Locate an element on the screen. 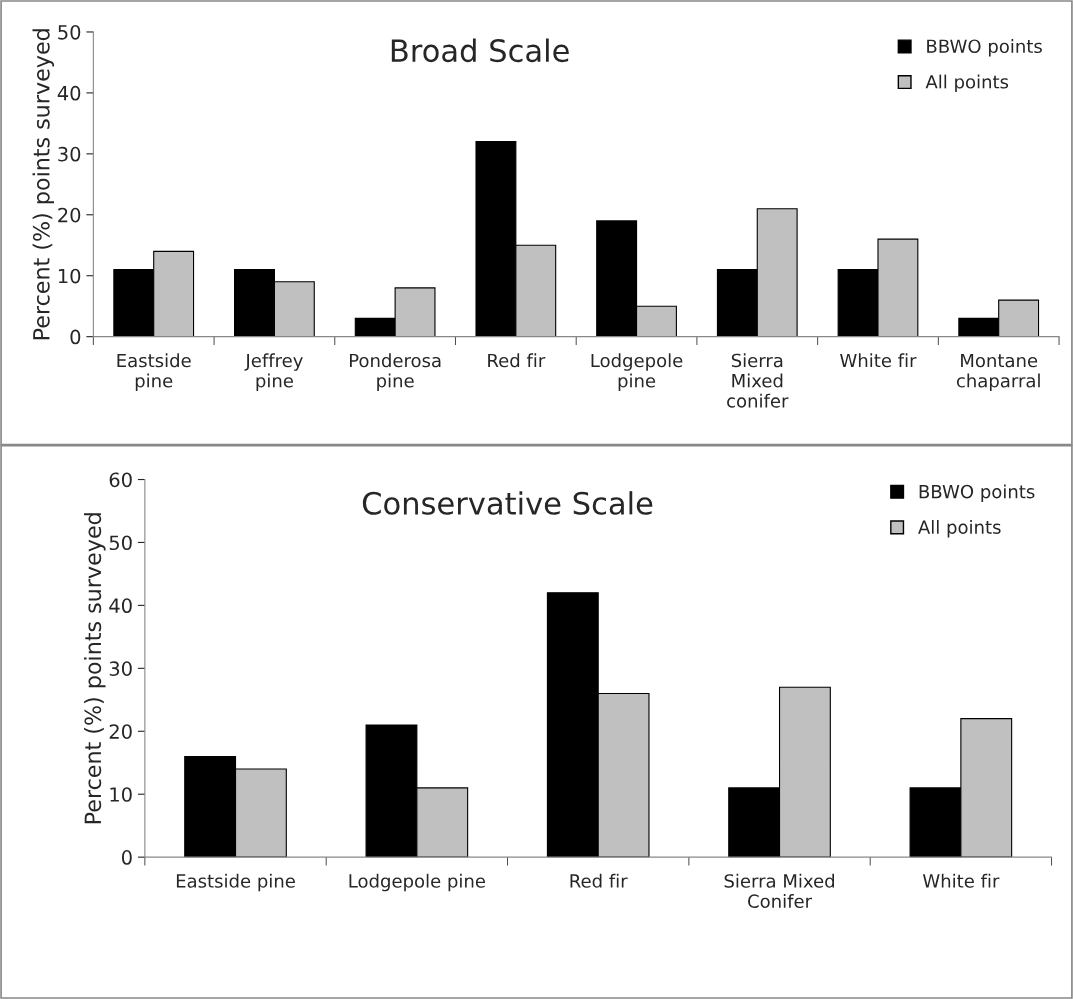 The width and height of the screenshot is (1073, 999). chart-title: Conservative Scale is located at coordinates (507, 503).